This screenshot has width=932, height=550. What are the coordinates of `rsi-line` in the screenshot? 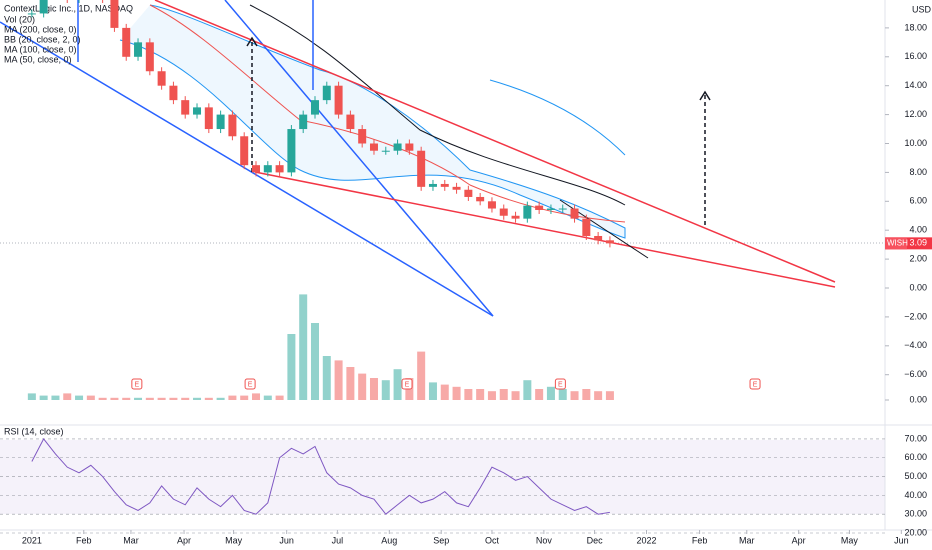 It's located at (321, 476).